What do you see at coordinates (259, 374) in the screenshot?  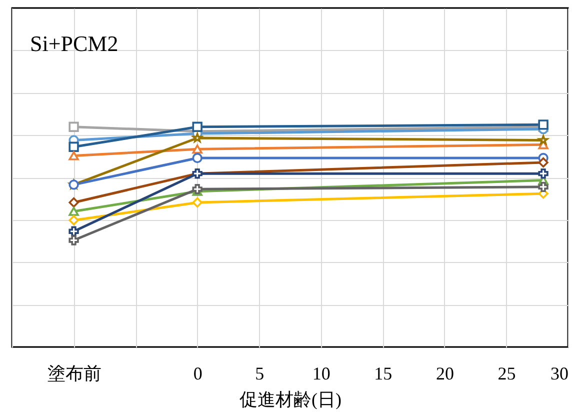 I see `x-tick-label: 5` at bounding box center [259, 374].